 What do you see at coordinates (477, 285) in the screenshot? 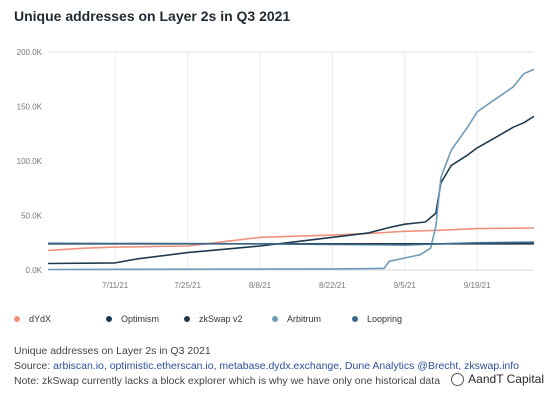
I see `x-tick-label: 9/19/21` at bounding box center [477, 285].